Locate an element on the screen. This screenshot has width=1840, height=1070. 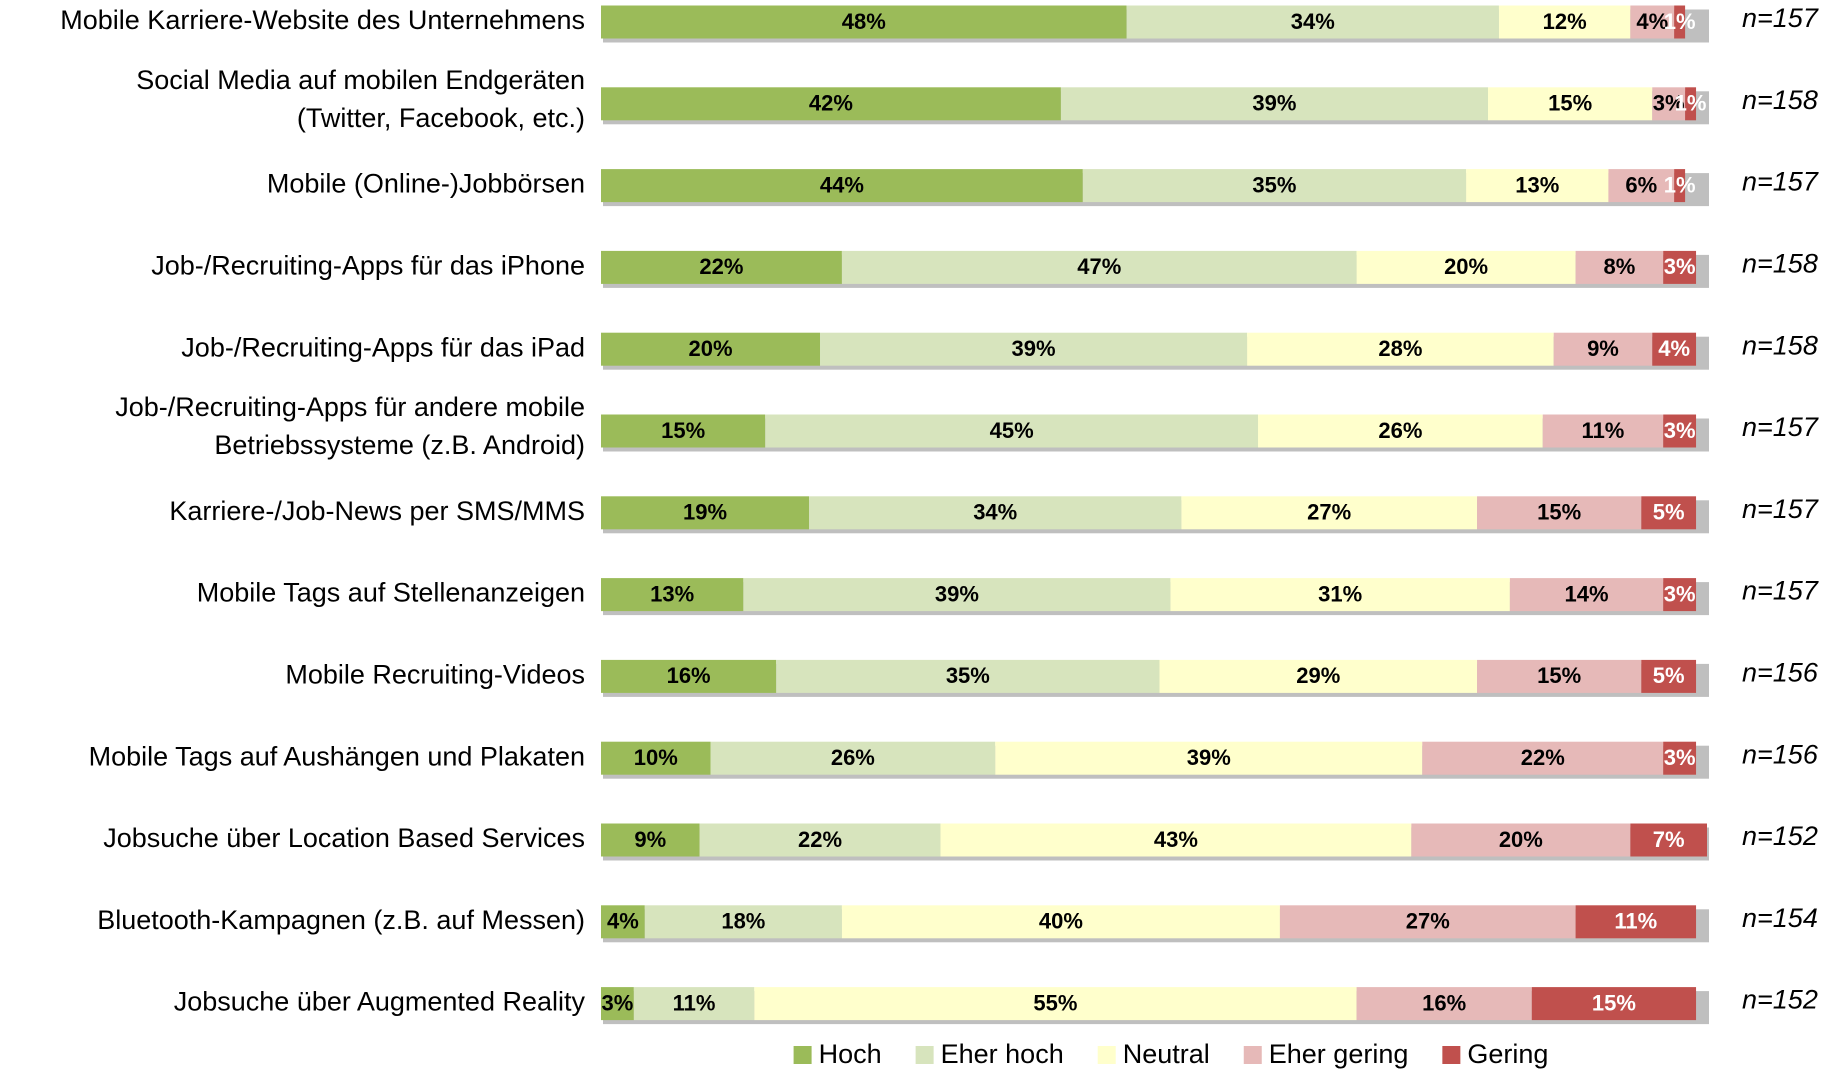
category-label: Karriere-/Job-News per SMS/MMS is located at coordinates (377, 511).